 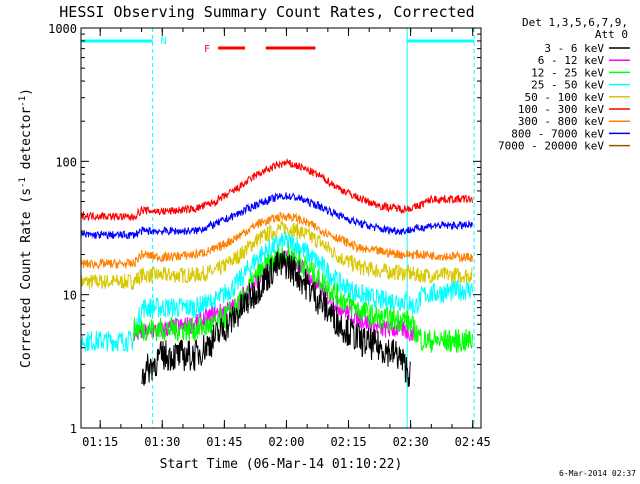 What do you see at coordinates (597, 473) in the screenshot?
I see `footer-timestamp: 6-Mar-2014 02:37` at bounding box center [597, 473].